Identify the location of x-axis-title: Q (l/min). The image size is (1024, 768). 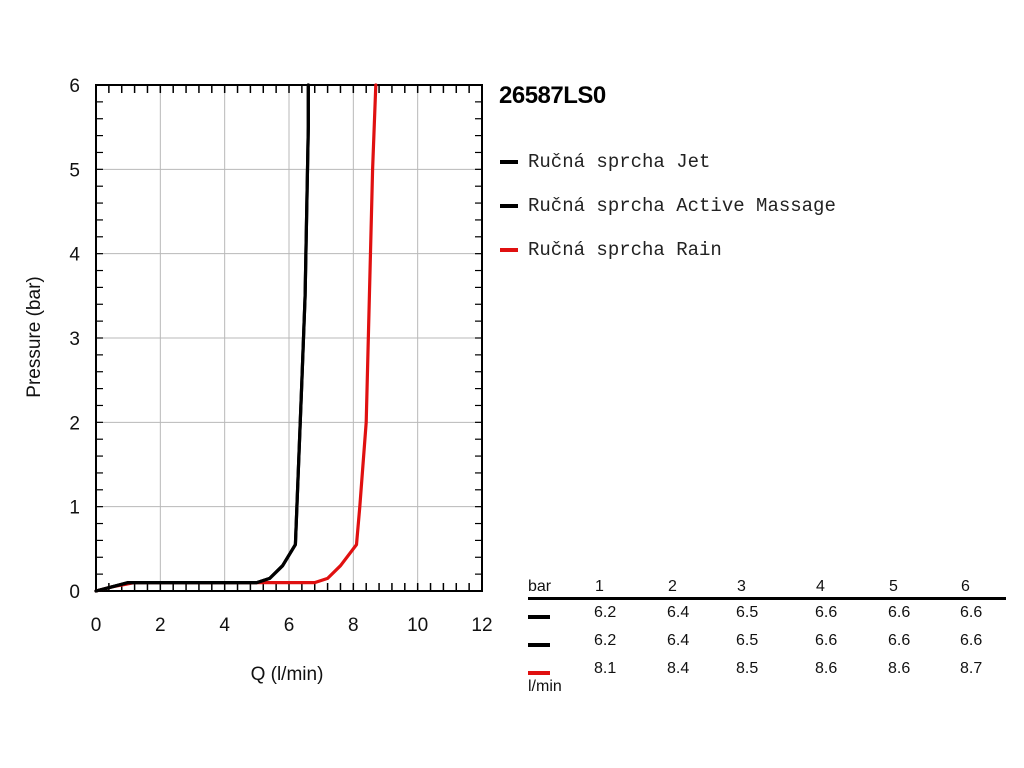
(287, 674).